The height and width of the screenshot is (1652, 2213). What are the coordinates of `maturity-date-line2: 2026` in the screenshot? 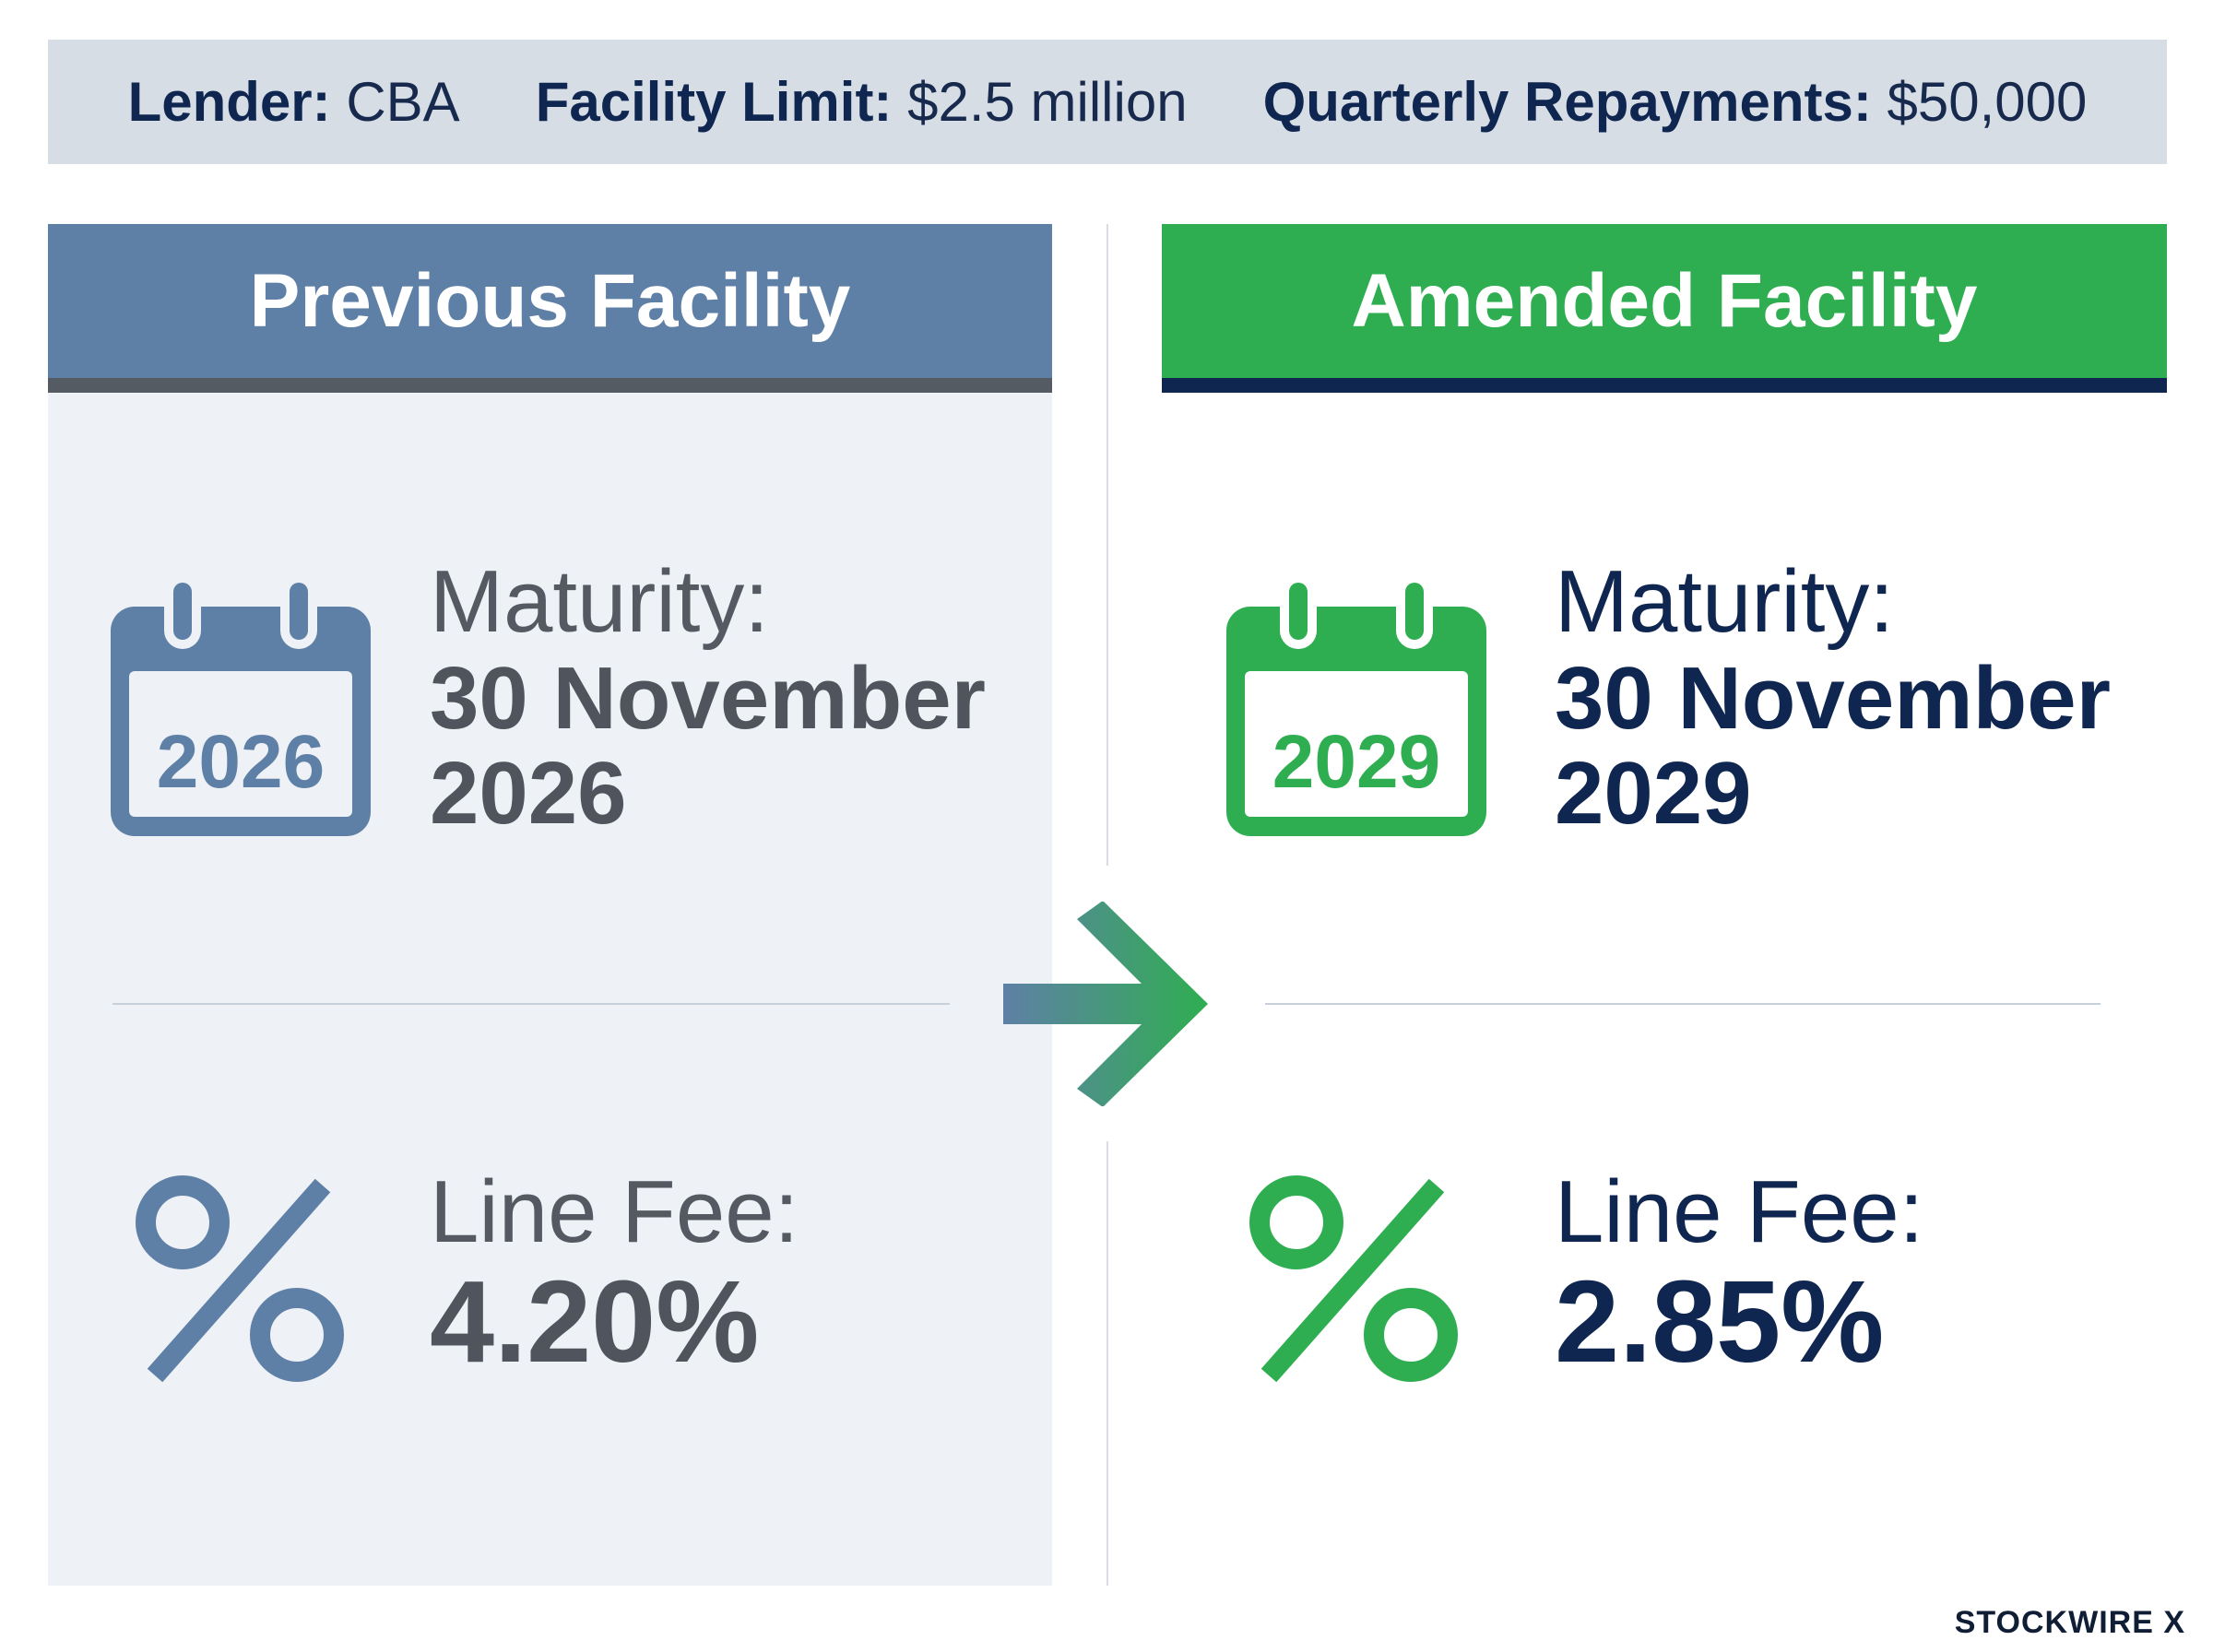 It's located at (528, 794).